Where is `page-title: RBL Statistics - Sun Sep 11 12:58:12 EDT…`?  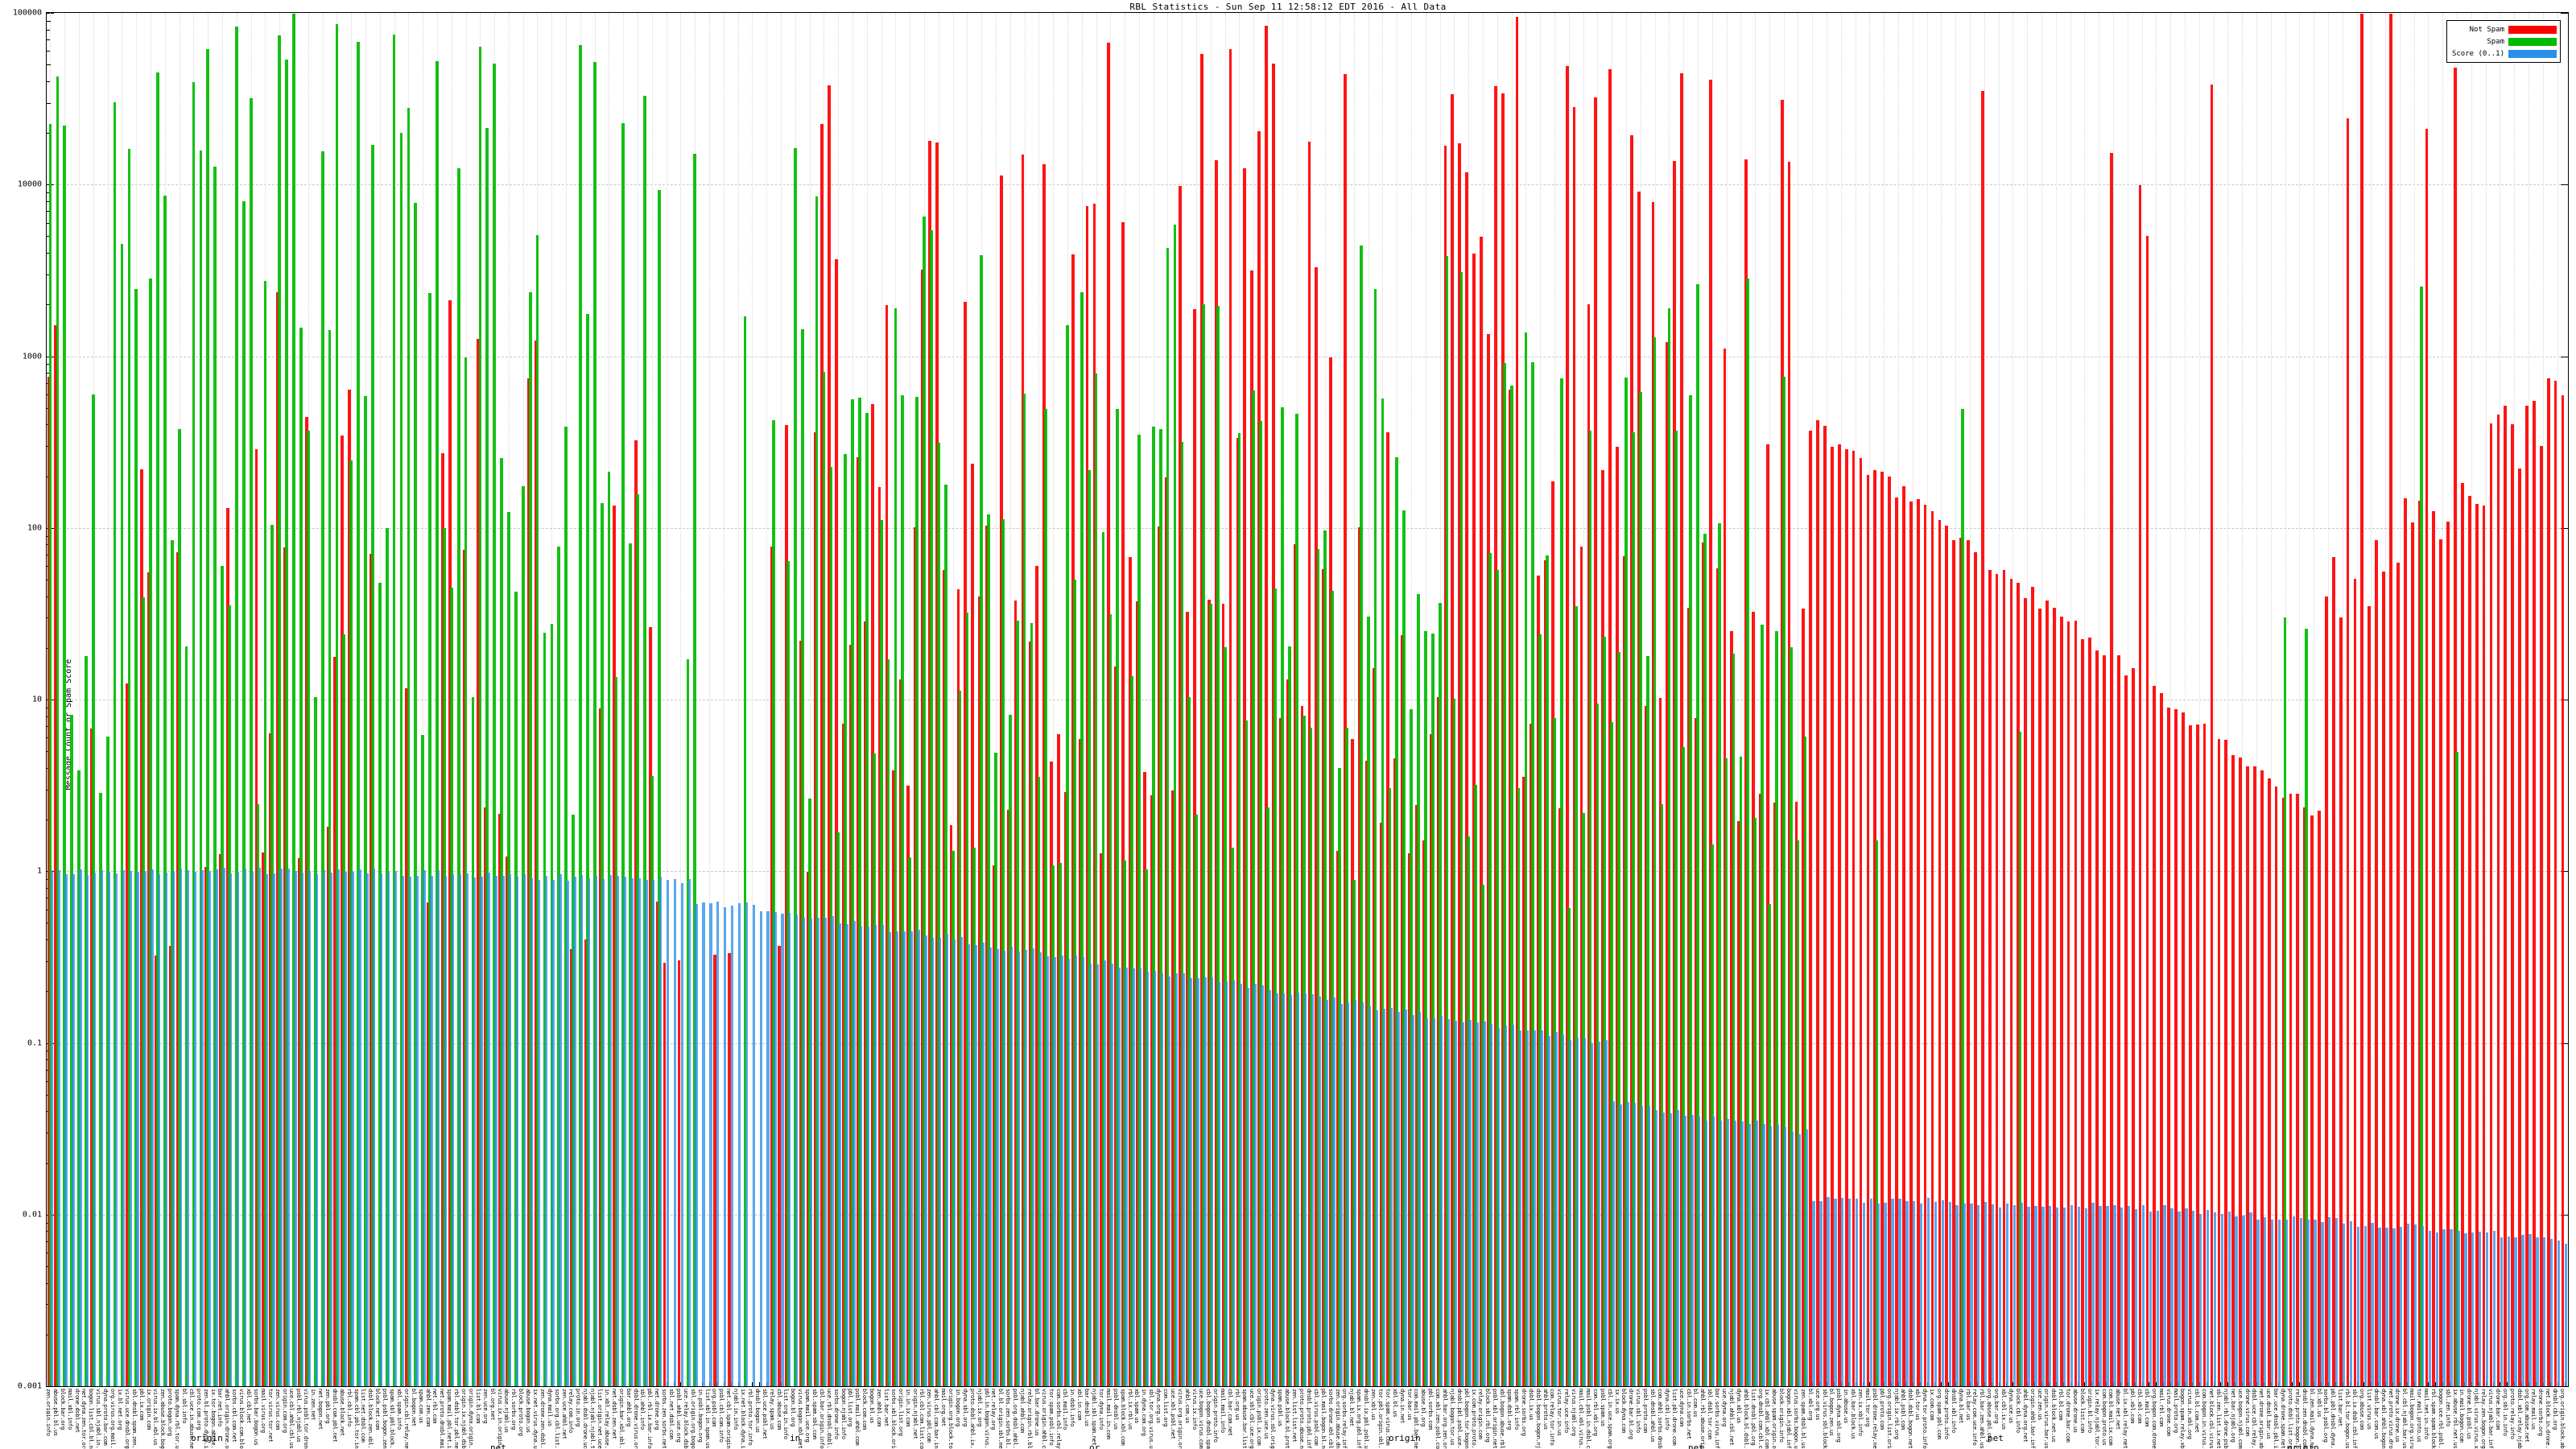
page-title: RBL Statistics - Sun Sep 11 12:58:12 EDT… is located at coordinates (1288, 7).